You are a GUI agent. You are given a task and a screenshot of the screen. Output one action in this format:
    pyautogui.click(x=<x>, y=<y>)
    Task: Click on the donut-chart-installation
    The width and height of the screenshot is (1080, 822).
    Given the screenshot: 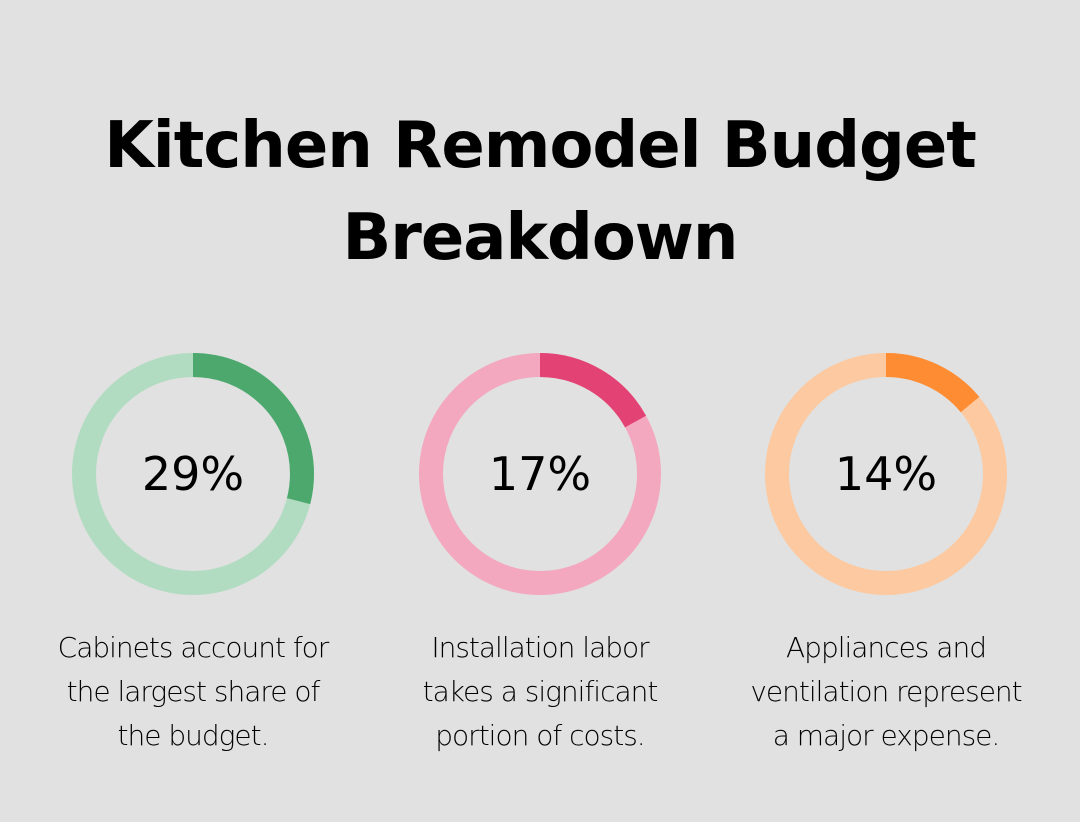 What is the action you would take?
    pyautogui.click(x=540, y=474)
    